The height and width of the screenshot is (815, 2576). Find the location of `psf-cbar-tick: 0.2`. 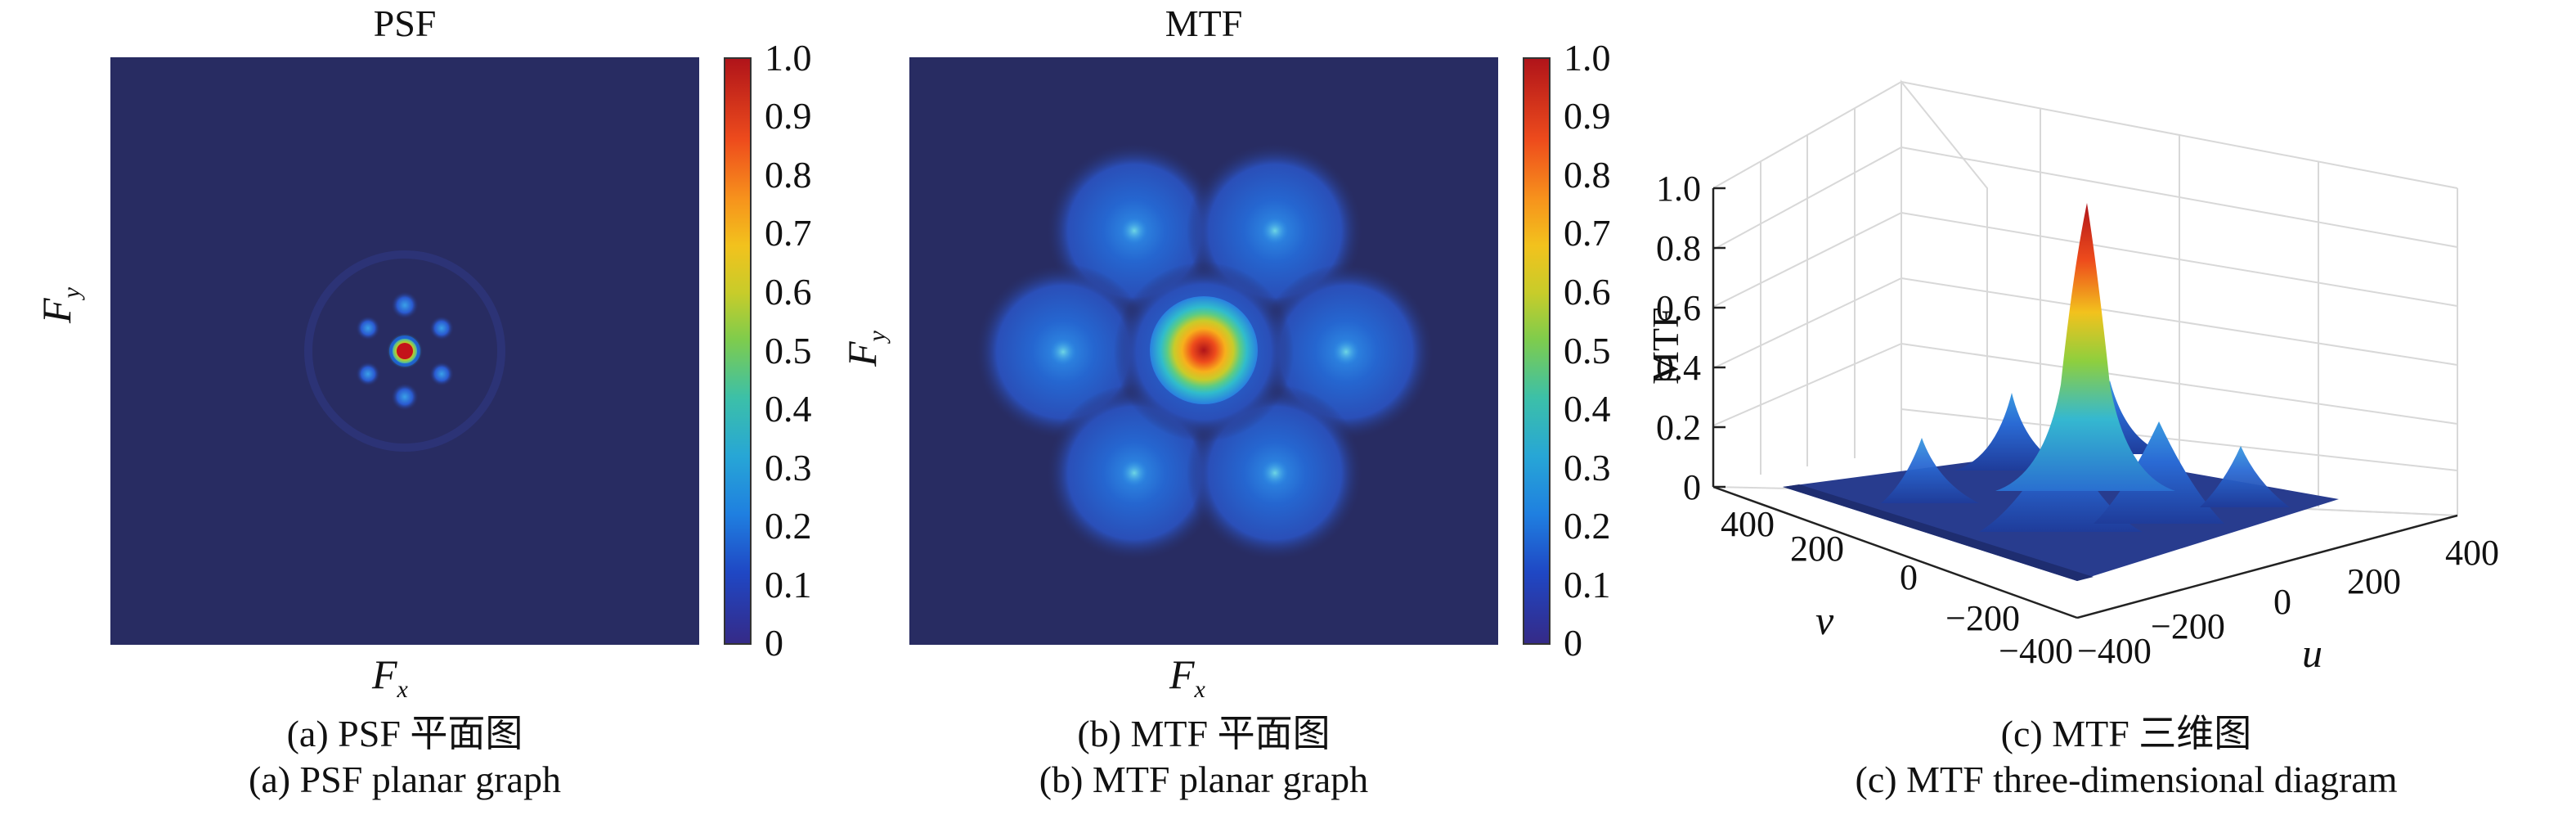

psf-cbar-tick: 0.2 is located at coordinates (788, 526).